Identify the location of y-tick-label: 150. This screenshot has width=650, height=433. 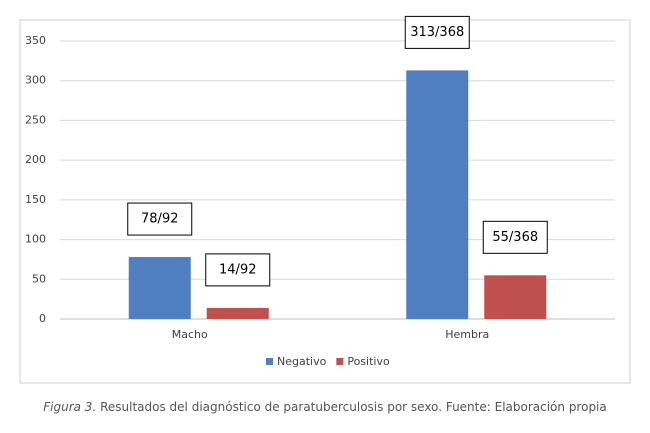
(35, 199).